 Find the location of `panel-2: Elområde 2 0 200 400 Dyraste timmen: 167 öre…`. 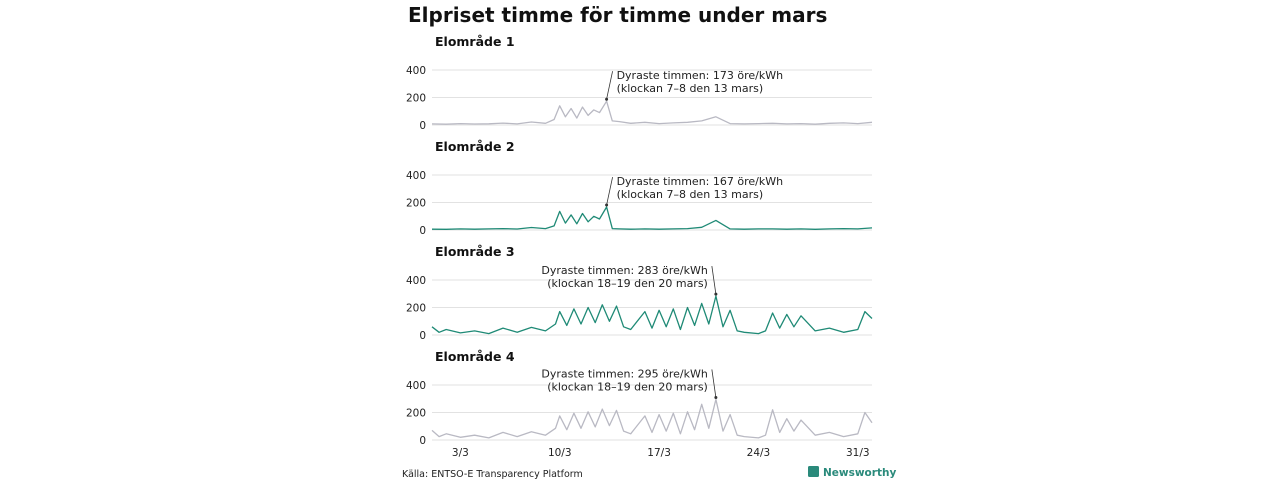

panel-2: Elområde 2 0 200 400 Dyraste timmen: 167 öre… is located at coordinates (639, 188).